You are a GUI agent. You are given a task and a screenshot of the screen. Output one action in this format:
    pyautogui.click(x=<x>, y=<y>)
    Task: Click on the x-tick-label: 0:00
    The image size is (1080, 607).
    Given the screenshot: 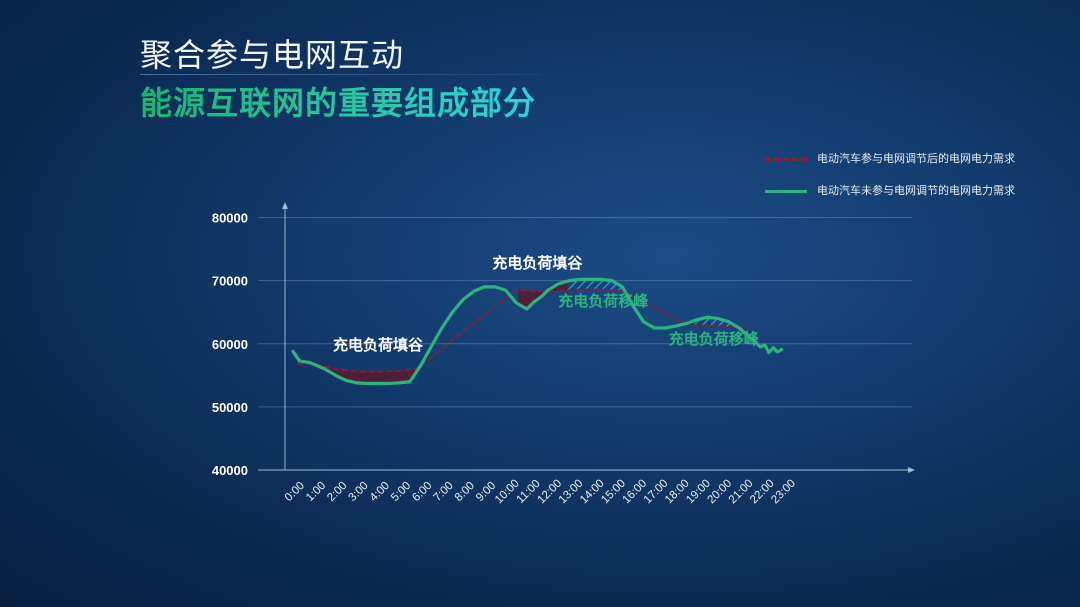 What is the action you would take?
    pyautogui.click(x=295, y=492)
    